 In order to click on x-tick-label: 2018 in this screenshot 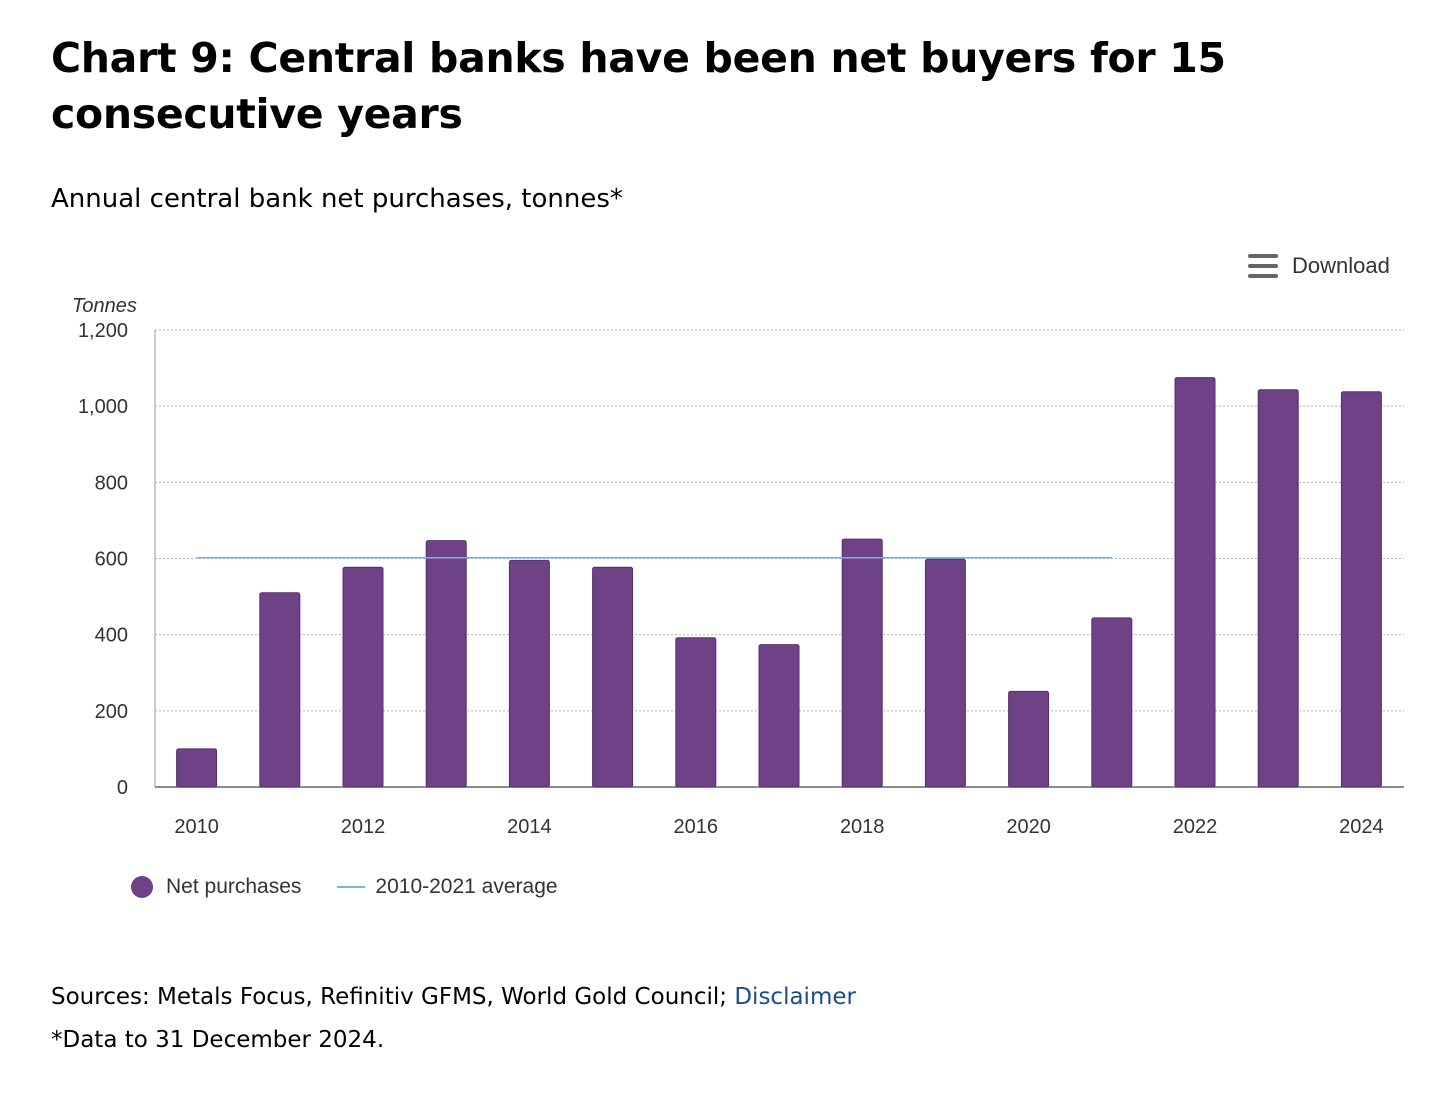, I will do `click(862, 827)`.